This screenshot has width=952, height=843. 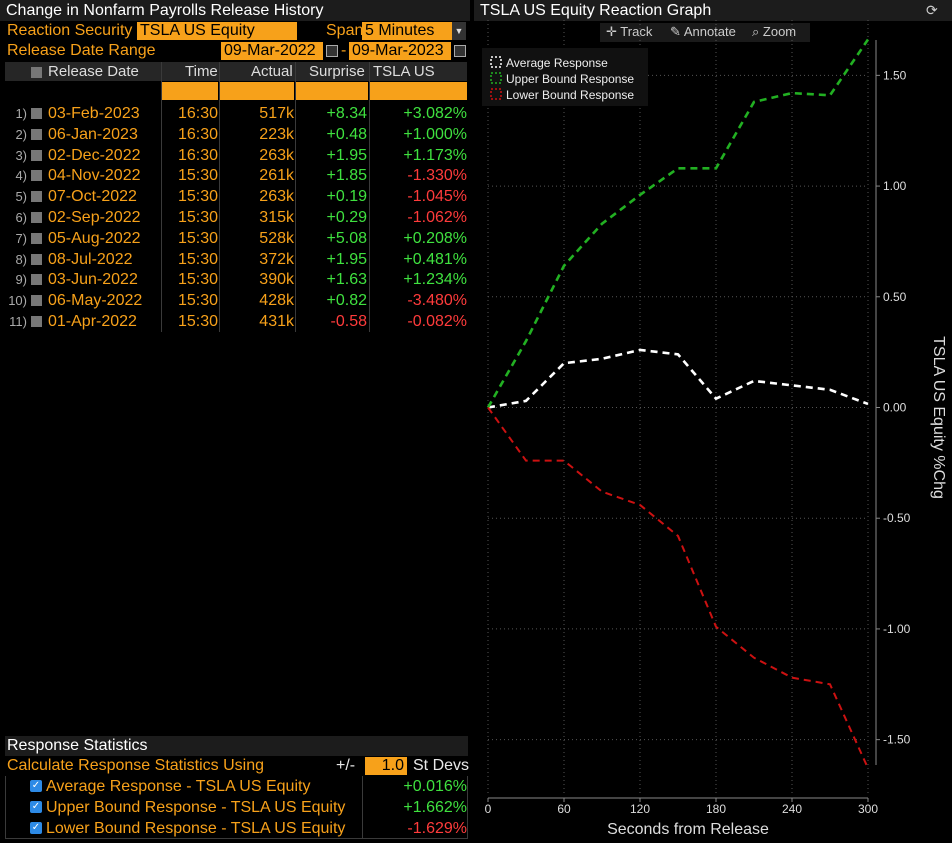 I want to click on graph-title-bar, so click(x=713, y=10).